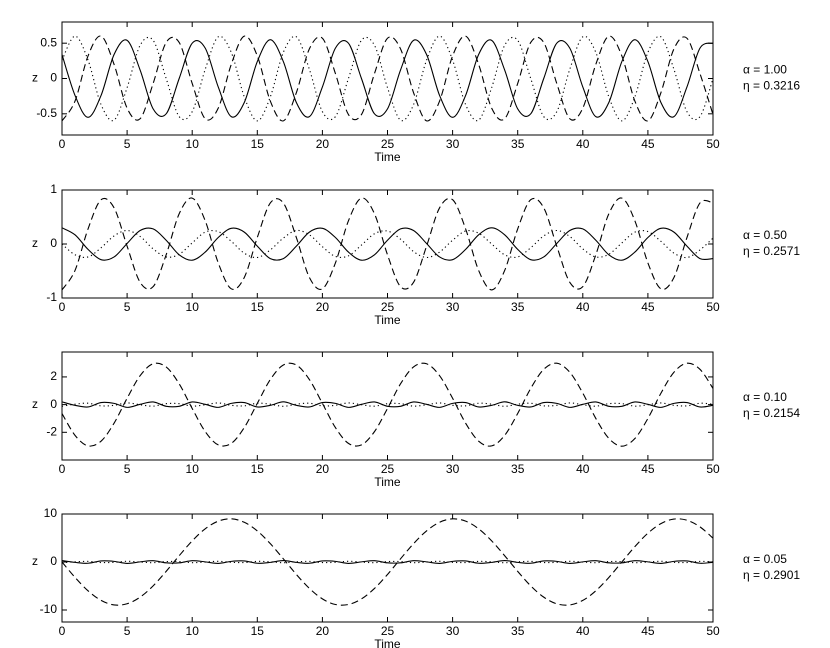 This screenshot has height=648, width=830. Describe the element at coordinates (771, 413) in the screenshot. I see `annotation: η = 0.2154` at that location.